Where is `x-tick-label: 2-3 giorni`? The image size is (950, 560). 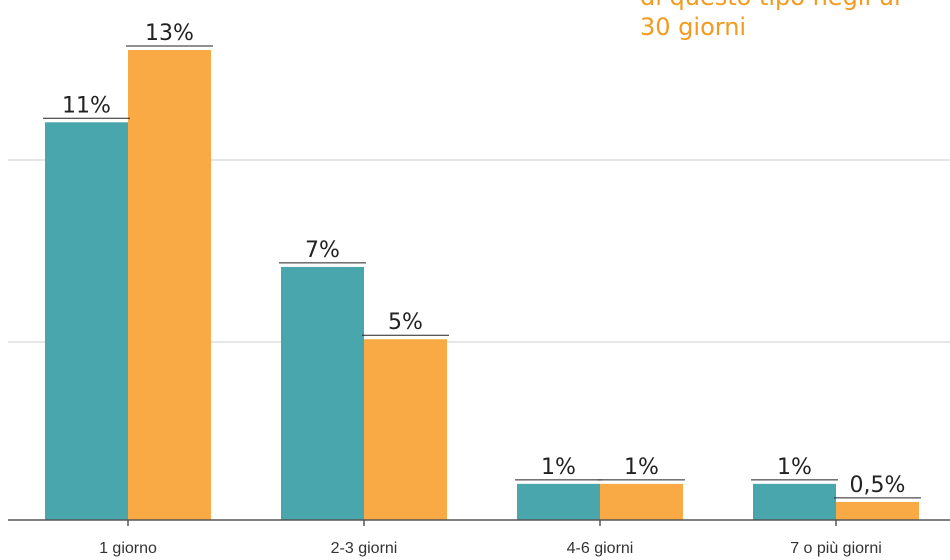
x-tick-label: 2-3 giorni is located at coordinates (364, 548).